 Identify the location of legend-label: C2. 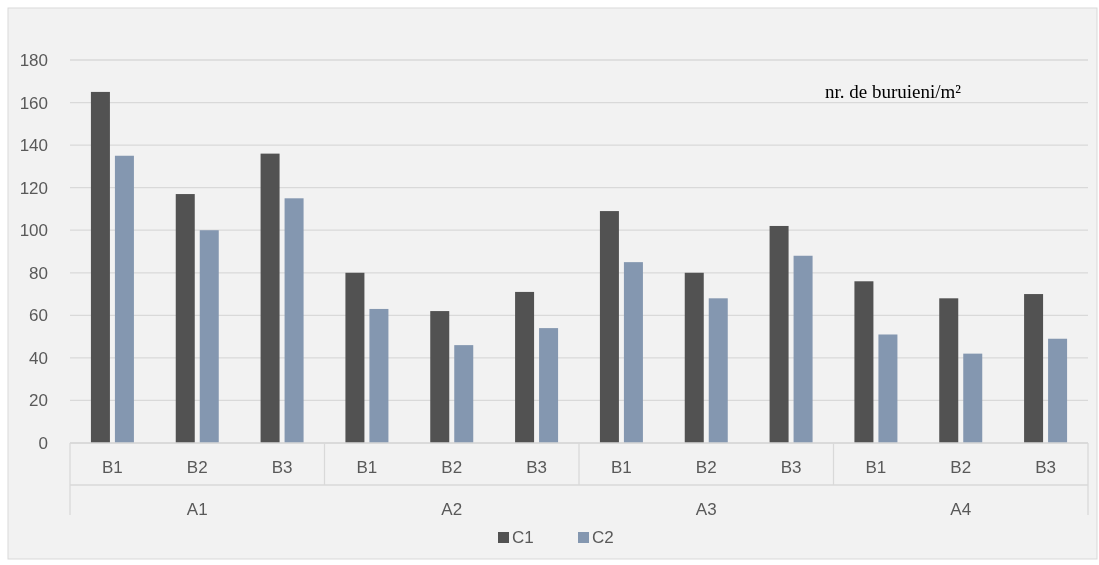
(603, 537).